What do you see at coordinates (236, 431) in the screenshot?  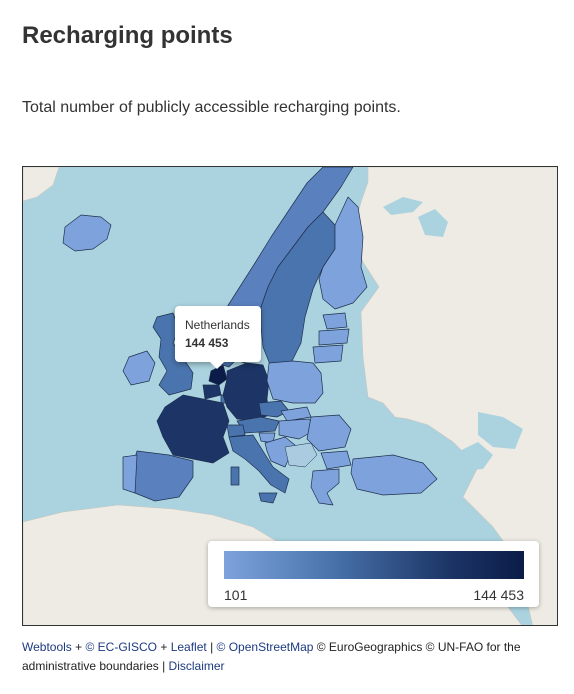 I see `country-switzerland` at bounding box center [236, 431].